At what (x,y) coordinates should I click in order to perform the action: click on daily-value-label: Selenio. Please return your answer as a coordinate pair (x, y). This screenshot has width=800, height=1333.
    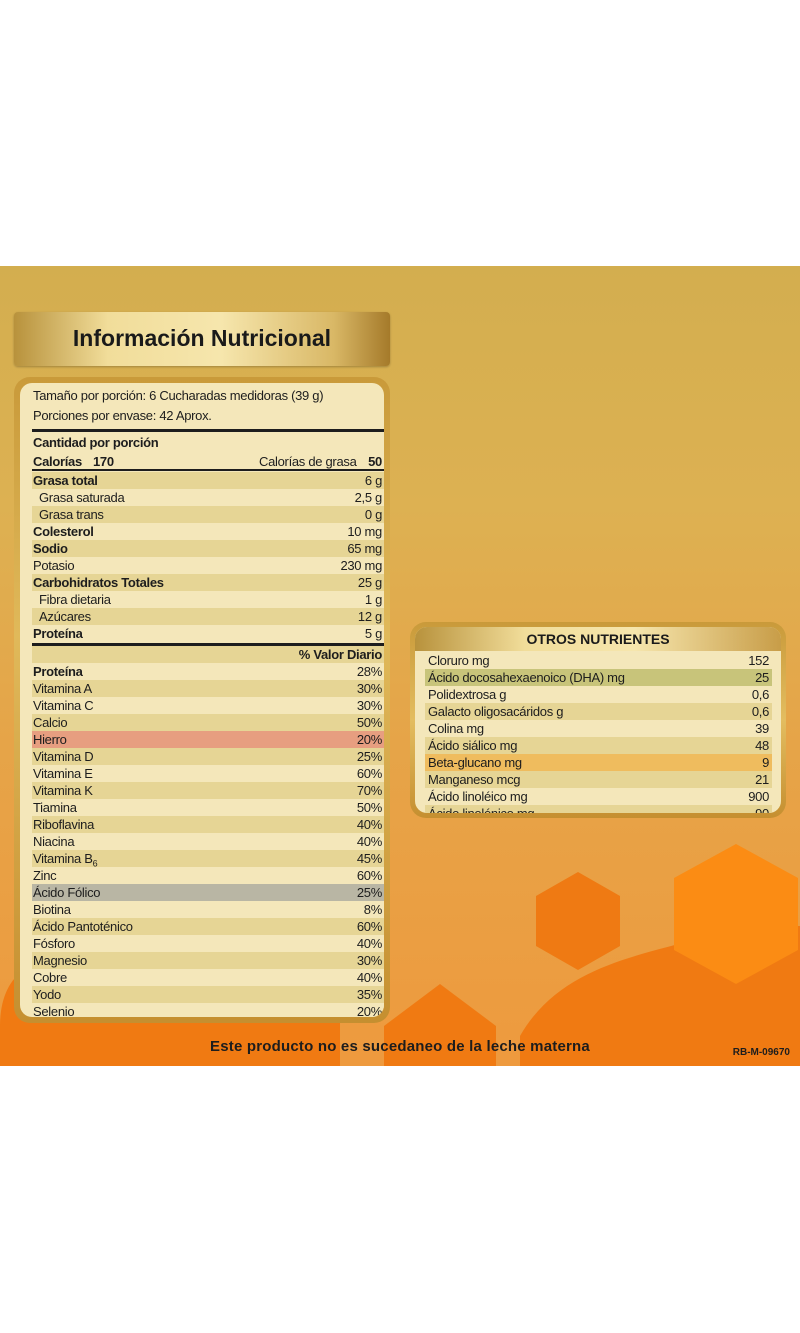
    Looking at the image, I should click on (54, 1010).